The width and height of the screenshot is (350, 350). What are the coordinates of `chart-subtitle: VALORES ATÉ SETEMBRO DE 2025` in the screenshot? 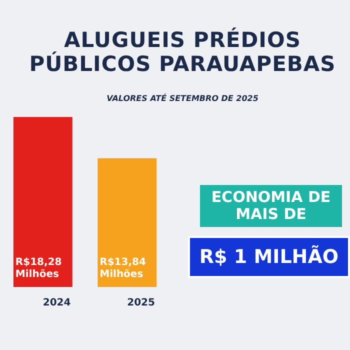 It's located at (183, 98).